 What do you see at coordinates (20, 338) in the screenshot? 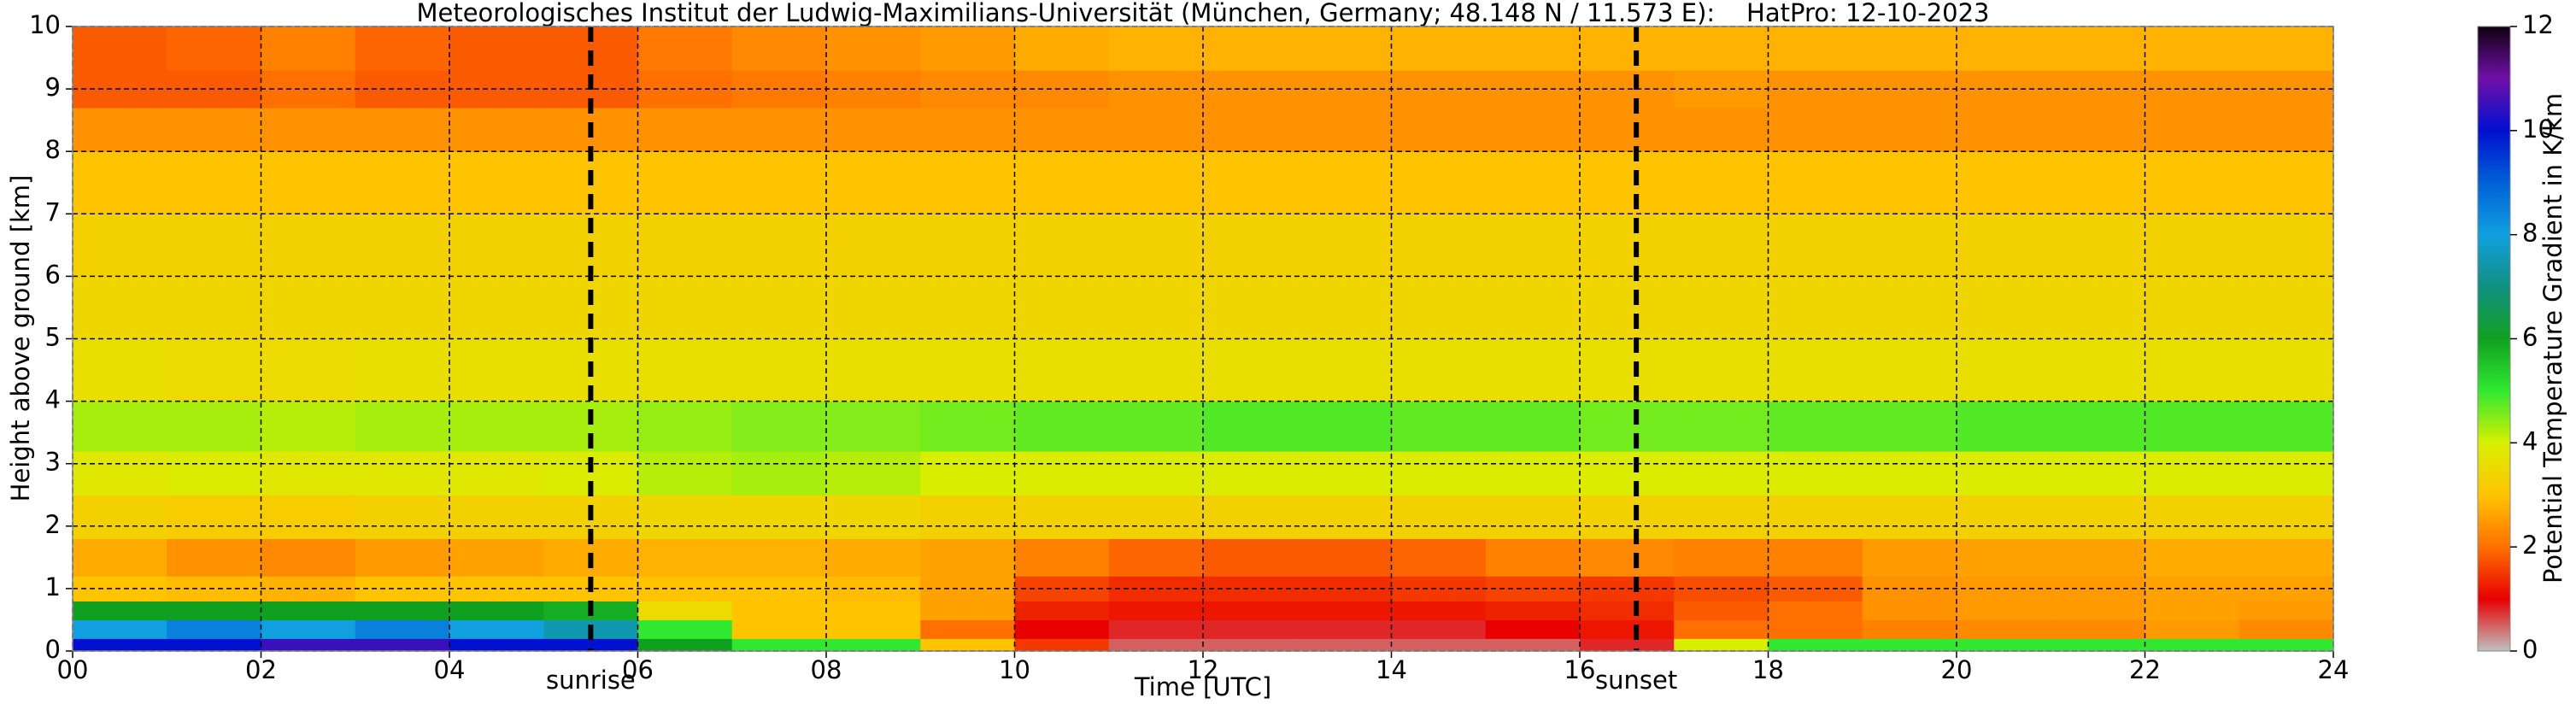
I see `y-axis-label: Height above ground [km]` at bounding box center [20, 338].